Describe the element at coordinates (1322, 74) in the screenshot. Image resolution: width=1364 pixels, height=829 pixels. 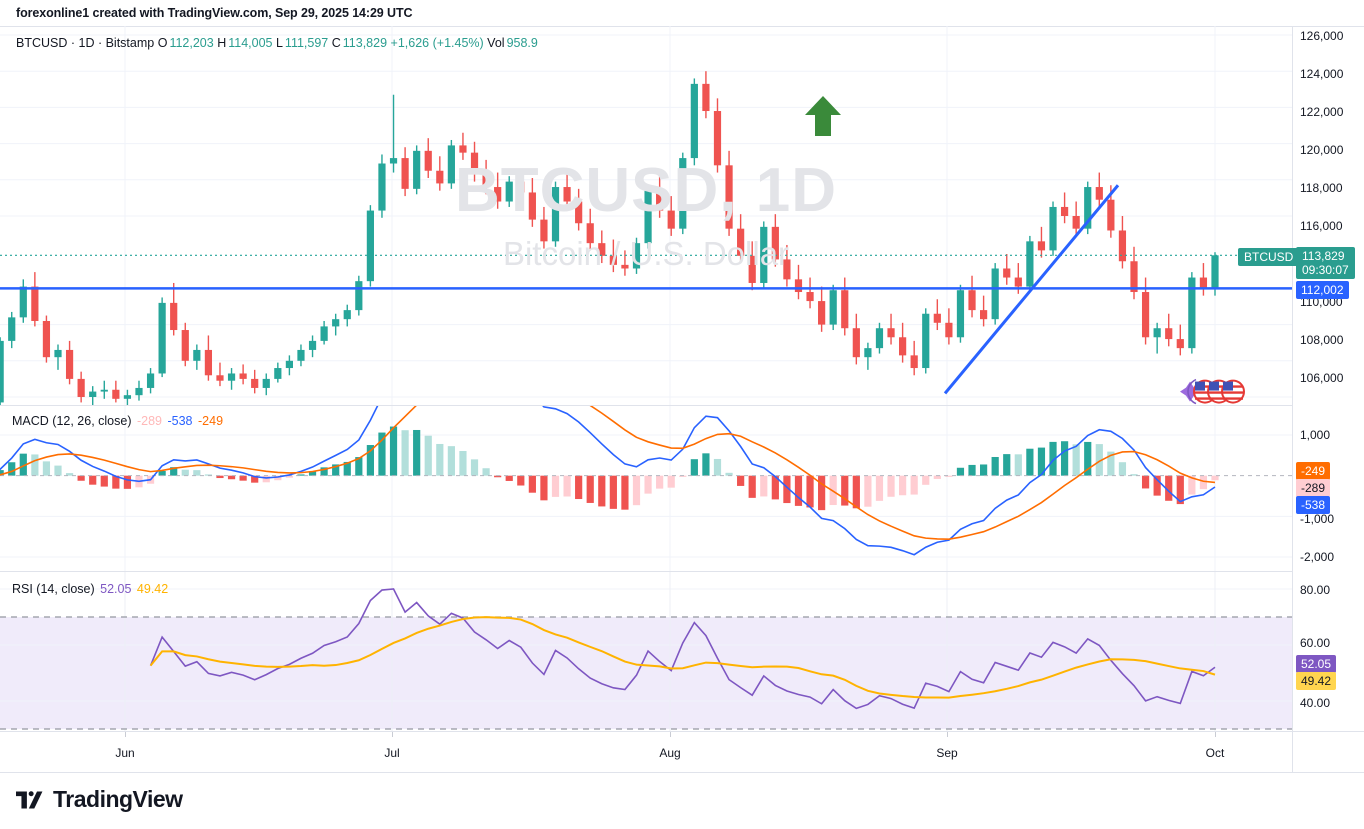
I see `price-tick-124000: 124,000` at that location.